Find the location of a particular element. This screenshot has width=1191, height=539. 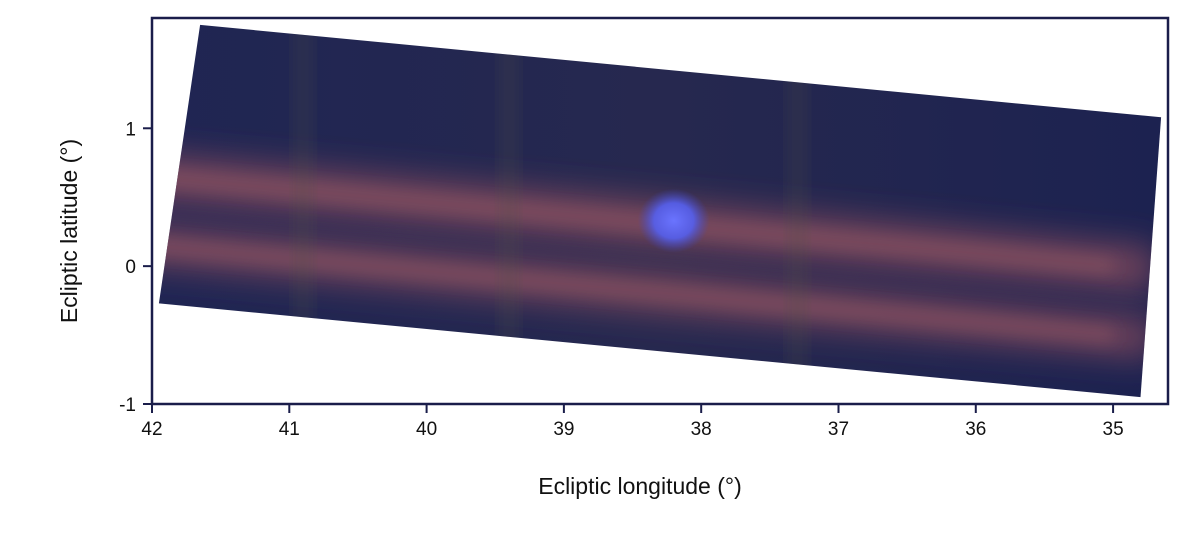

x-tick-label: 41 is located at coordinates (289, 429).